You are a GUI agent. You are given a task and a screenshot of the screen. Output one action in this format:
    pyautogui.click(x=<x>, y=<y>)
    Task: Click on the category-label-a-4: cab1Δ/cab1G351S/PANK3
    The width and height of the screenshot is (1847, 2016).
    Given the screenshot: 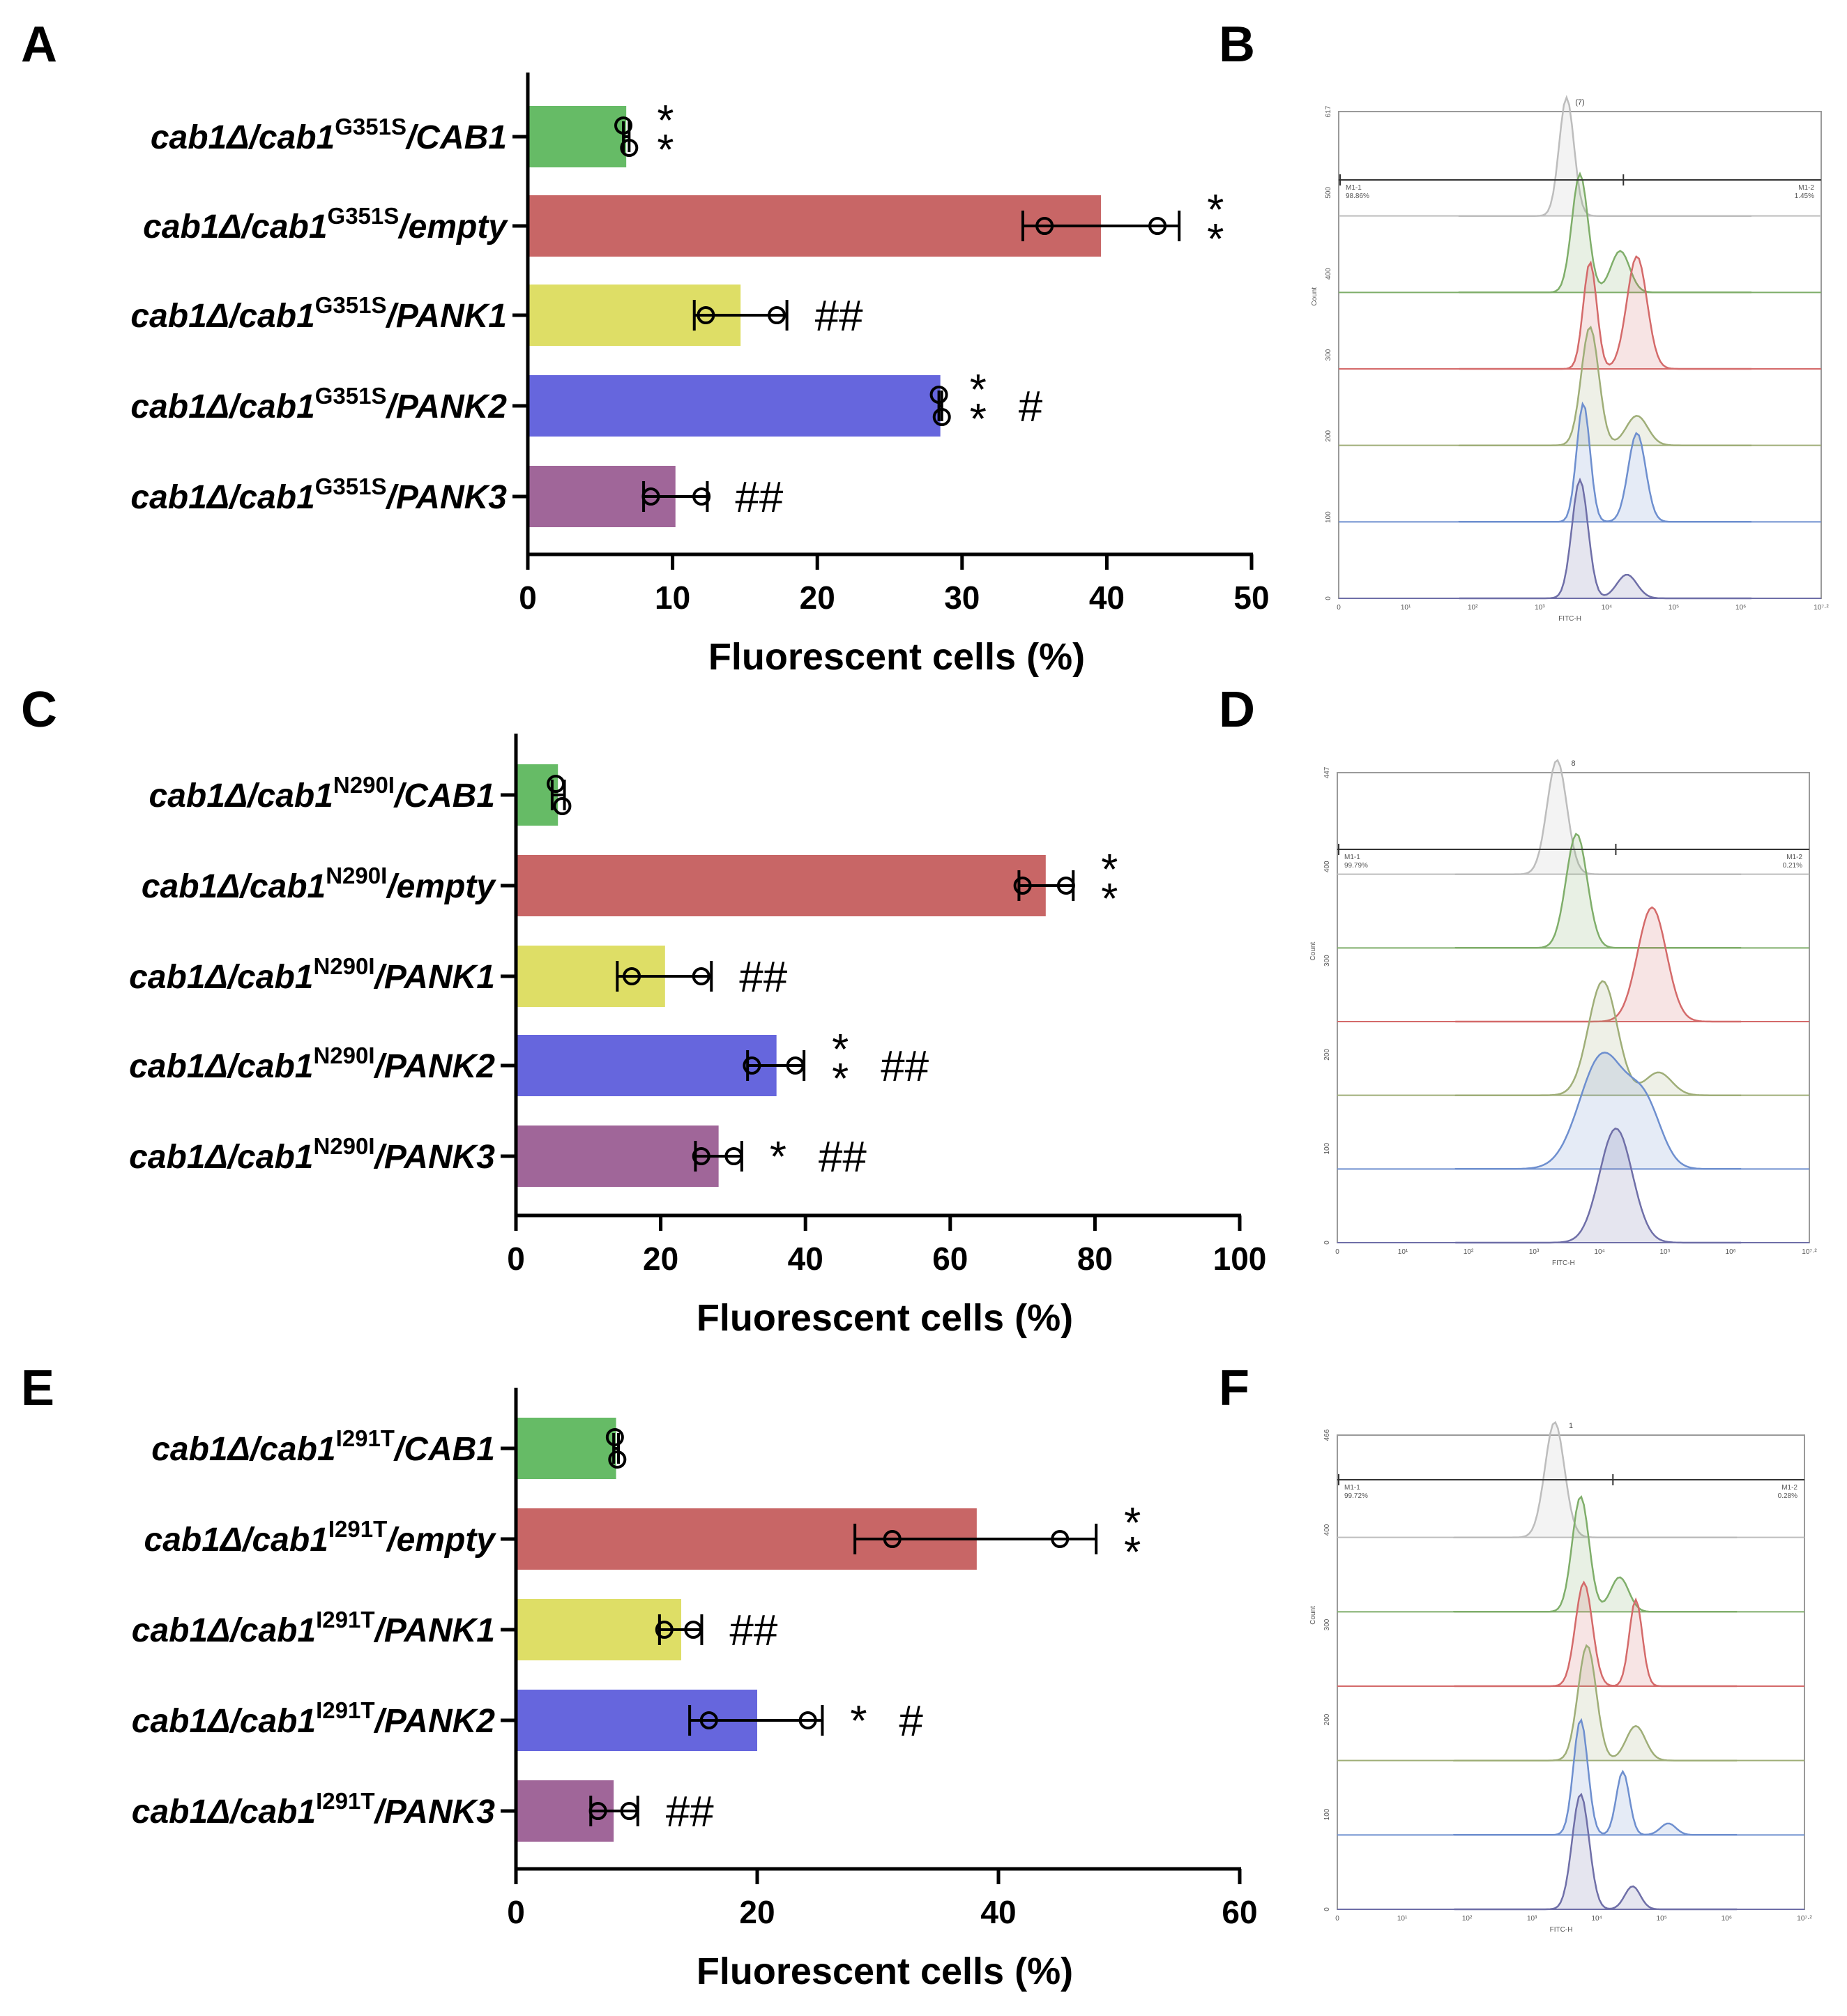 What is the action you would take?
    pyautogui.click(x=318, y=494)
    